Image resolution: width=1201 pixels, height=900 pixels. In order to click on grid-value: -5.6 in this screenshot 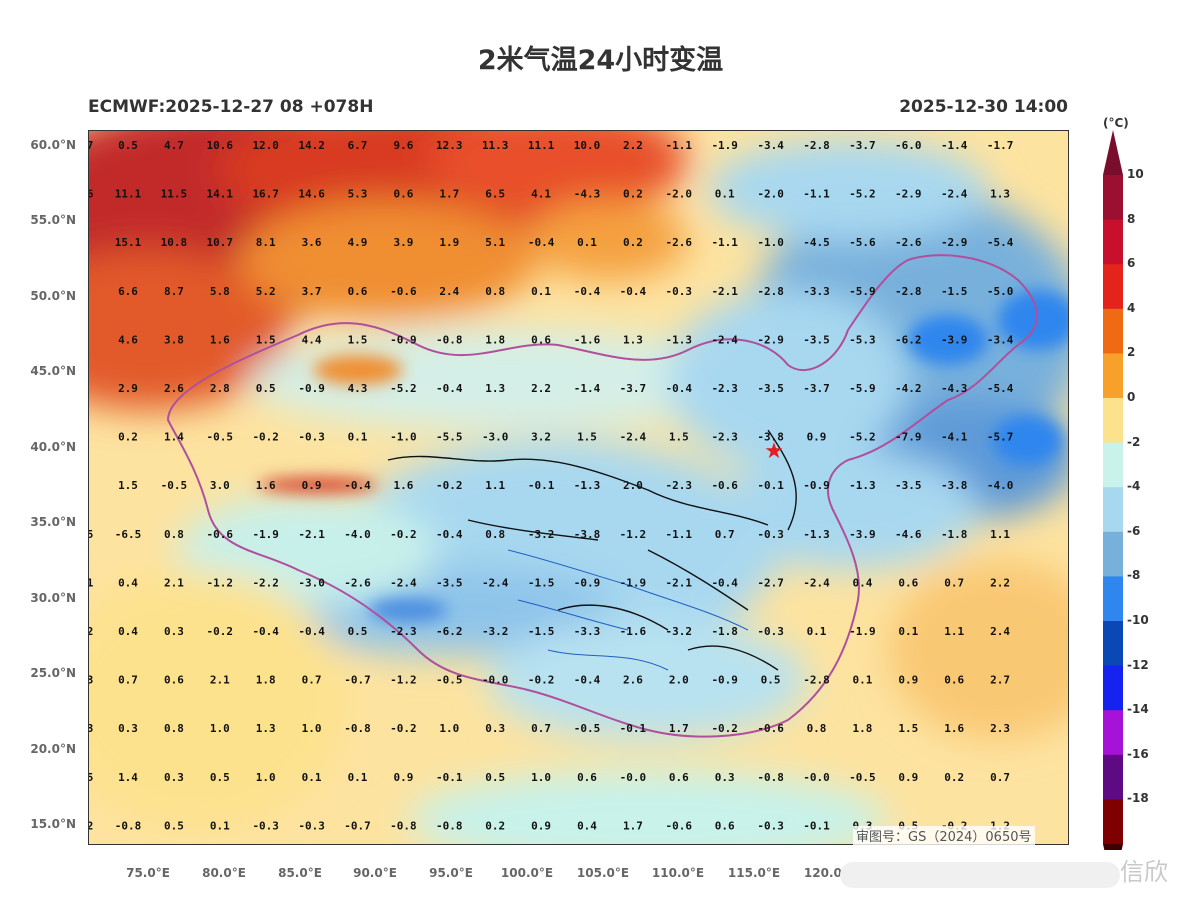, I will do `click(862, 242)`.